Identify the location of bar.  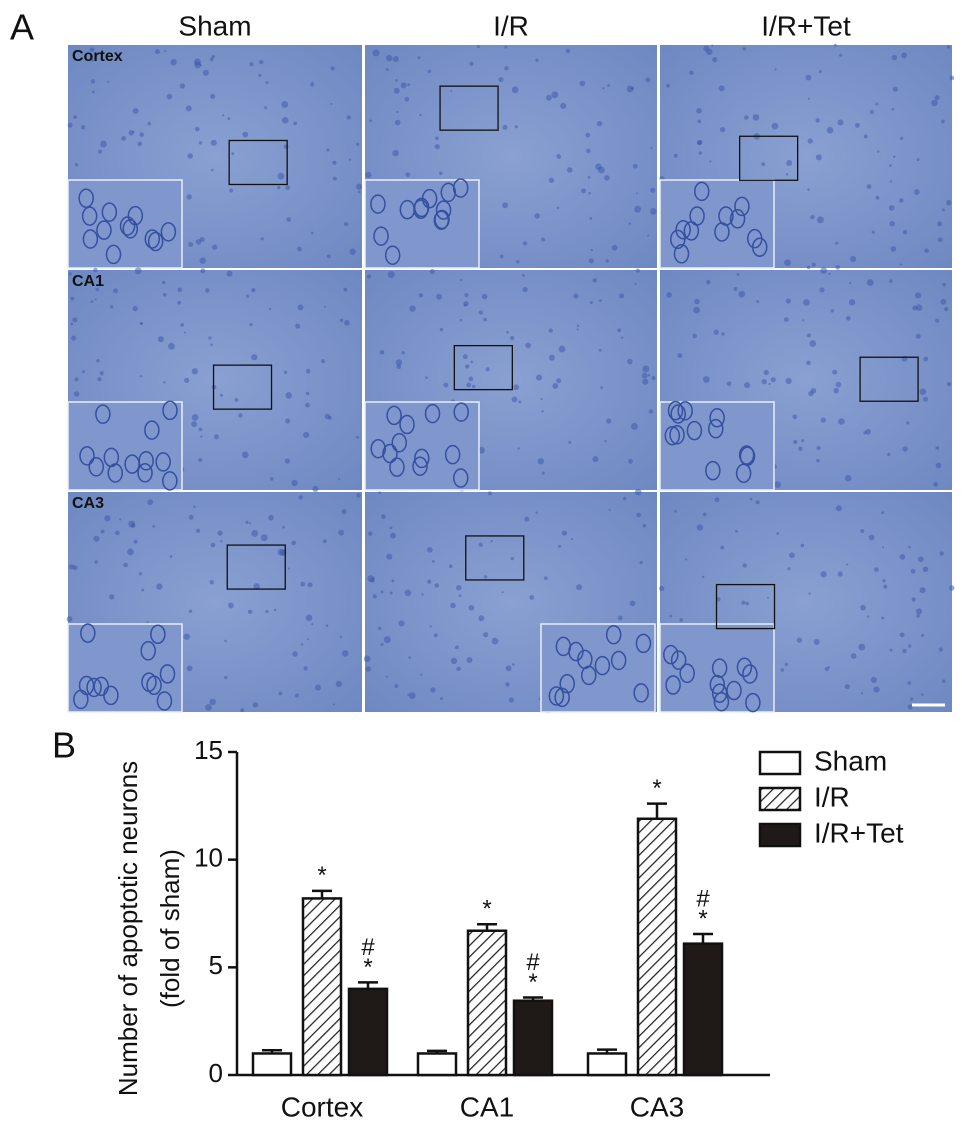
(487, 1003).